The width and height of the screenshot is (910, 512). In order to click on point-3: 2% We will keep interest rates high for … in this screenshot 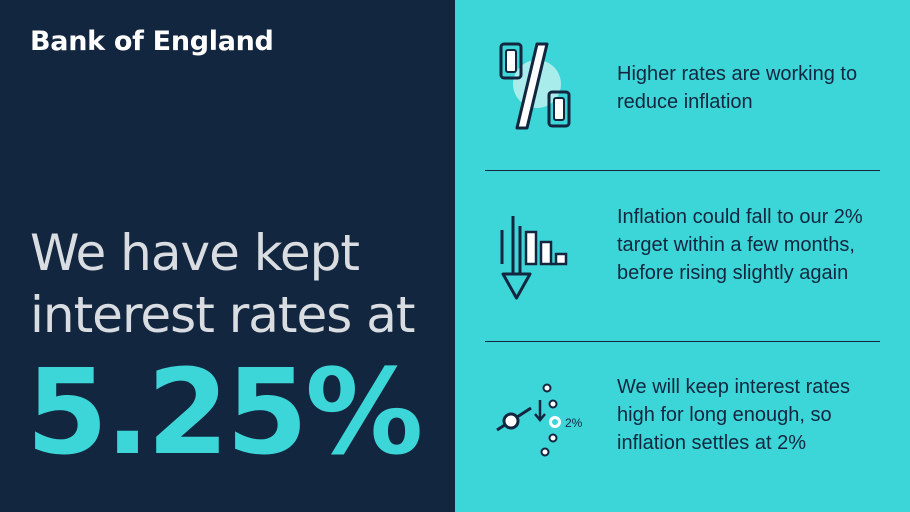, I will do `click(682, 430)`.